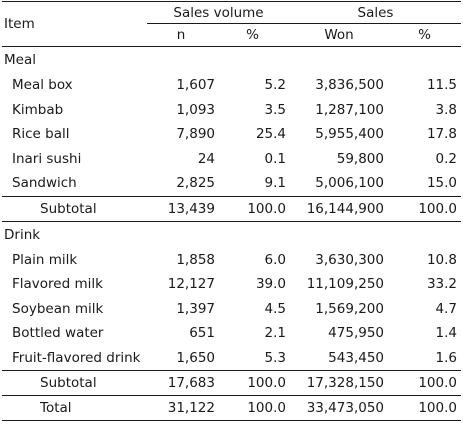 The image size is (463, 444). Describe the element at coordinates (441, 85) in the screenshot. I see `sales-percent: 11.5` at that location.